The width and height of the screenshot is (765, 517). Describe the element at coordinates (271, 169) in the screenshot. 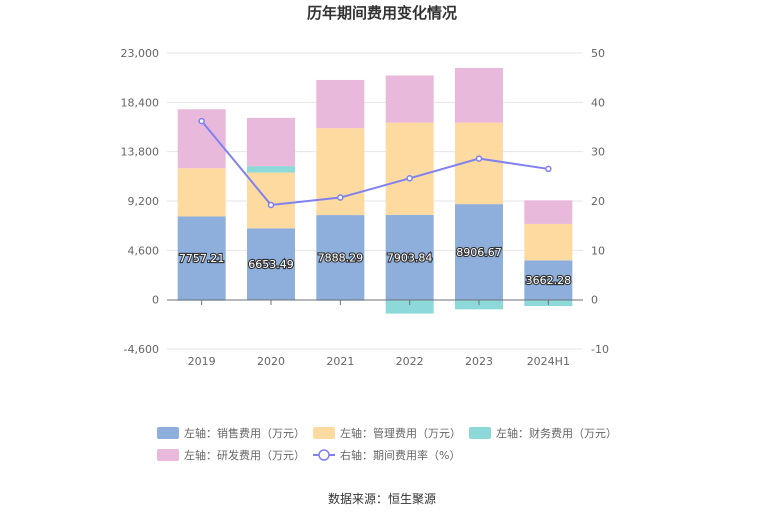

I see `bar-3-2020` at that location.